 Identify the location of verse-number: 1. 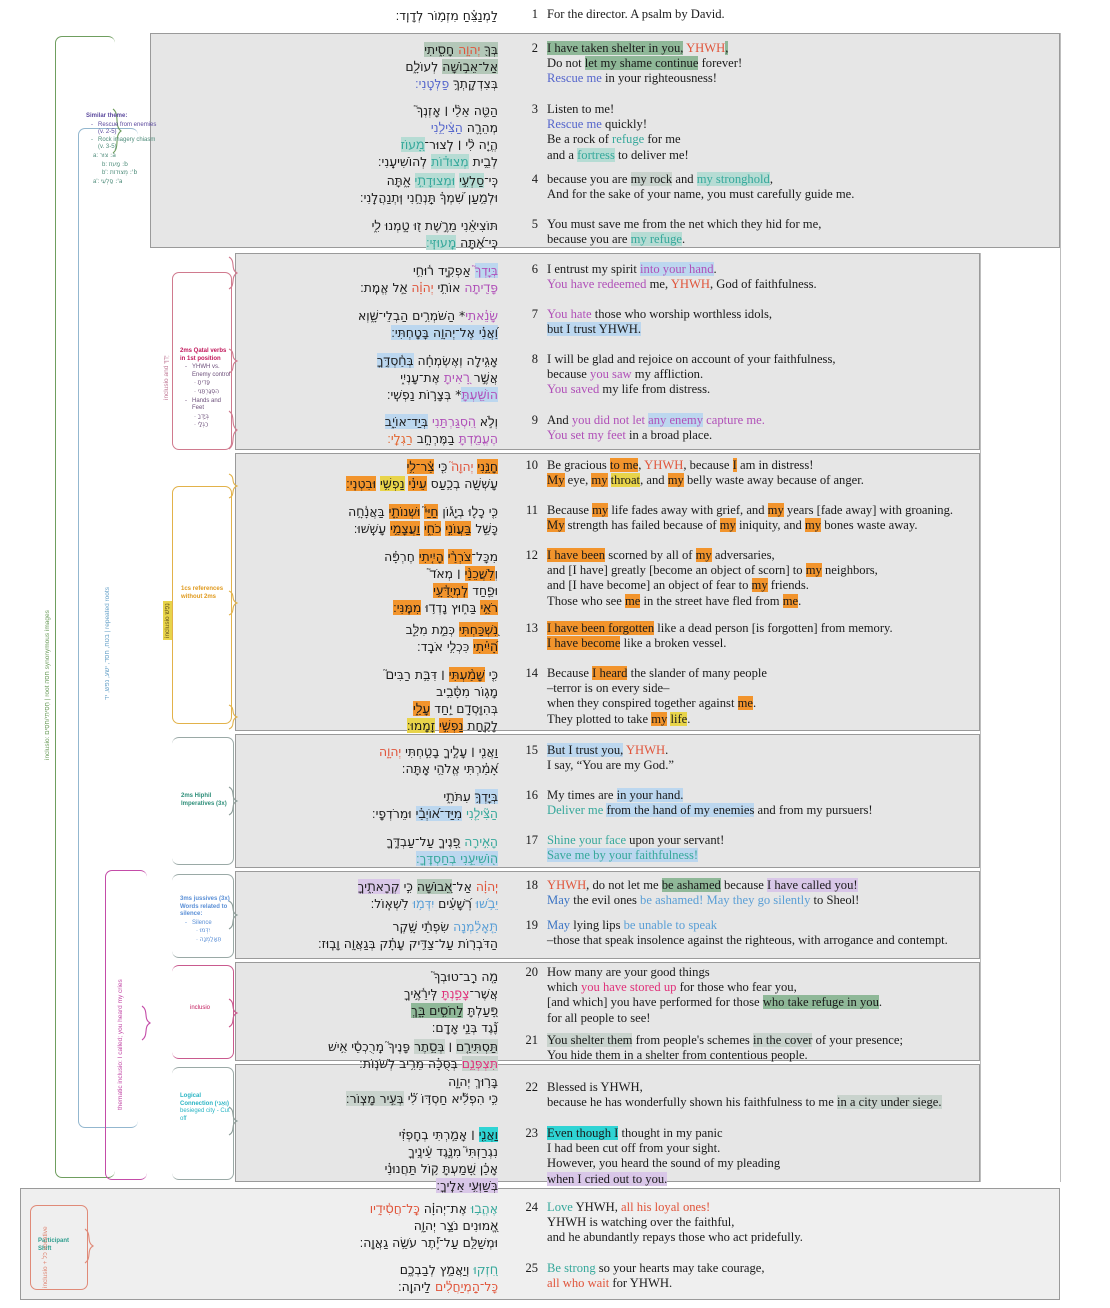
(534, 14).